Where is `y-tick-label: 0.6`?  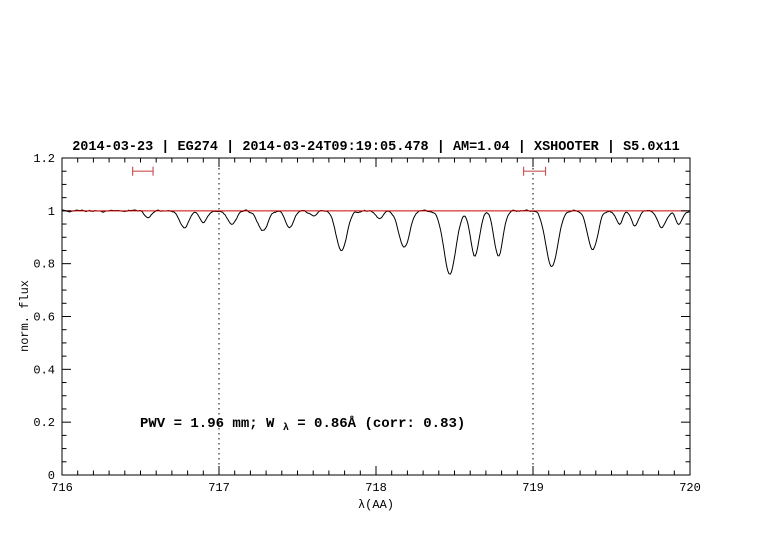 y-tick-label: 0.6 is located at coordinates (44, 318).